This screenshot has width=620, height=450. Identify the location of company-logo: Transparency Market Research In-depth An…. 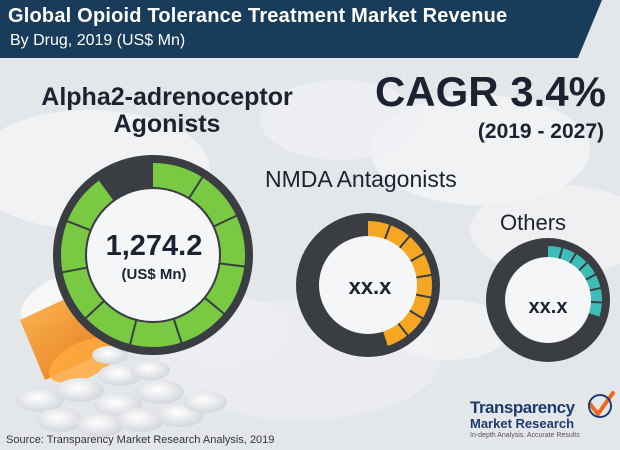
(543, 418).